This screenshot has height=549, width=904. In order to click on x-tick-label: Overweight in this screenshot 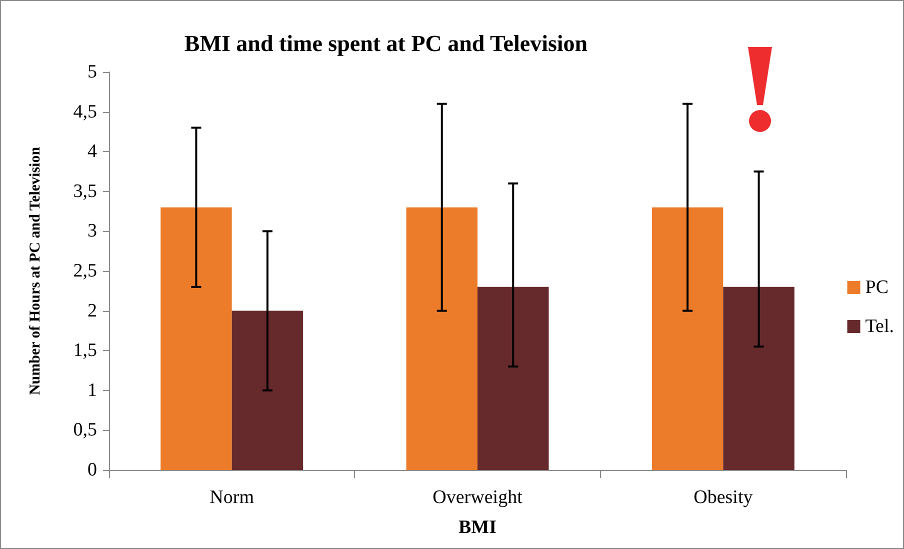, I will do `click(478, 497)`.